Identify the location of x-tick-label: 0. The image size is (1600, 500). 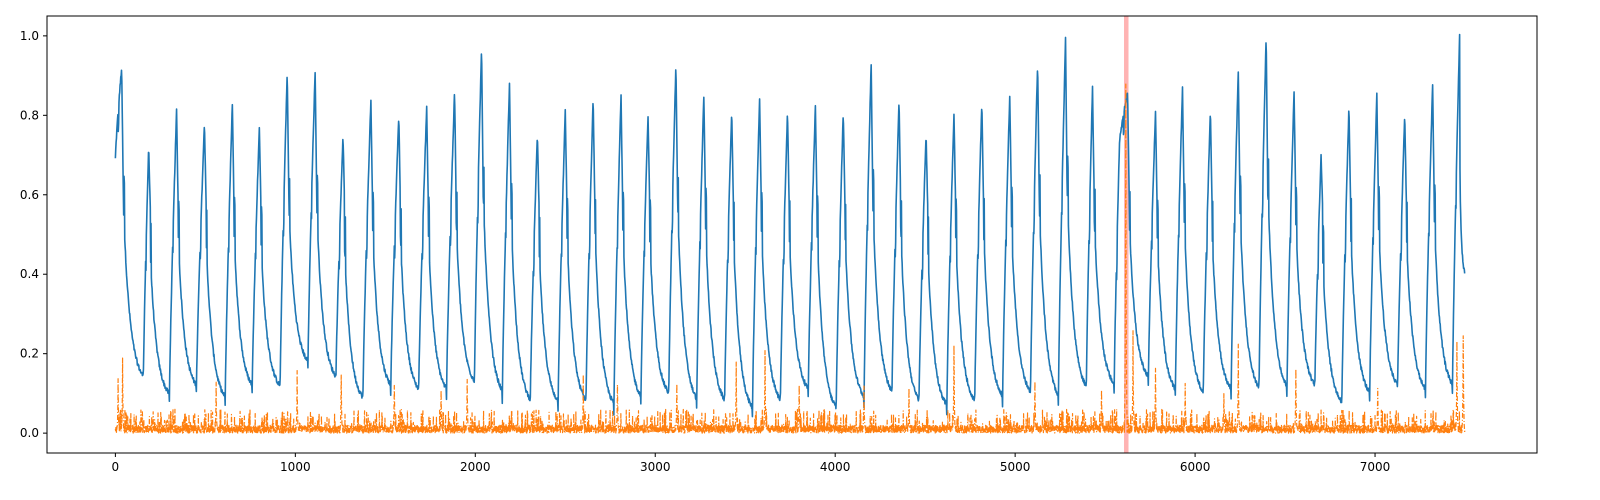
(116, 467).